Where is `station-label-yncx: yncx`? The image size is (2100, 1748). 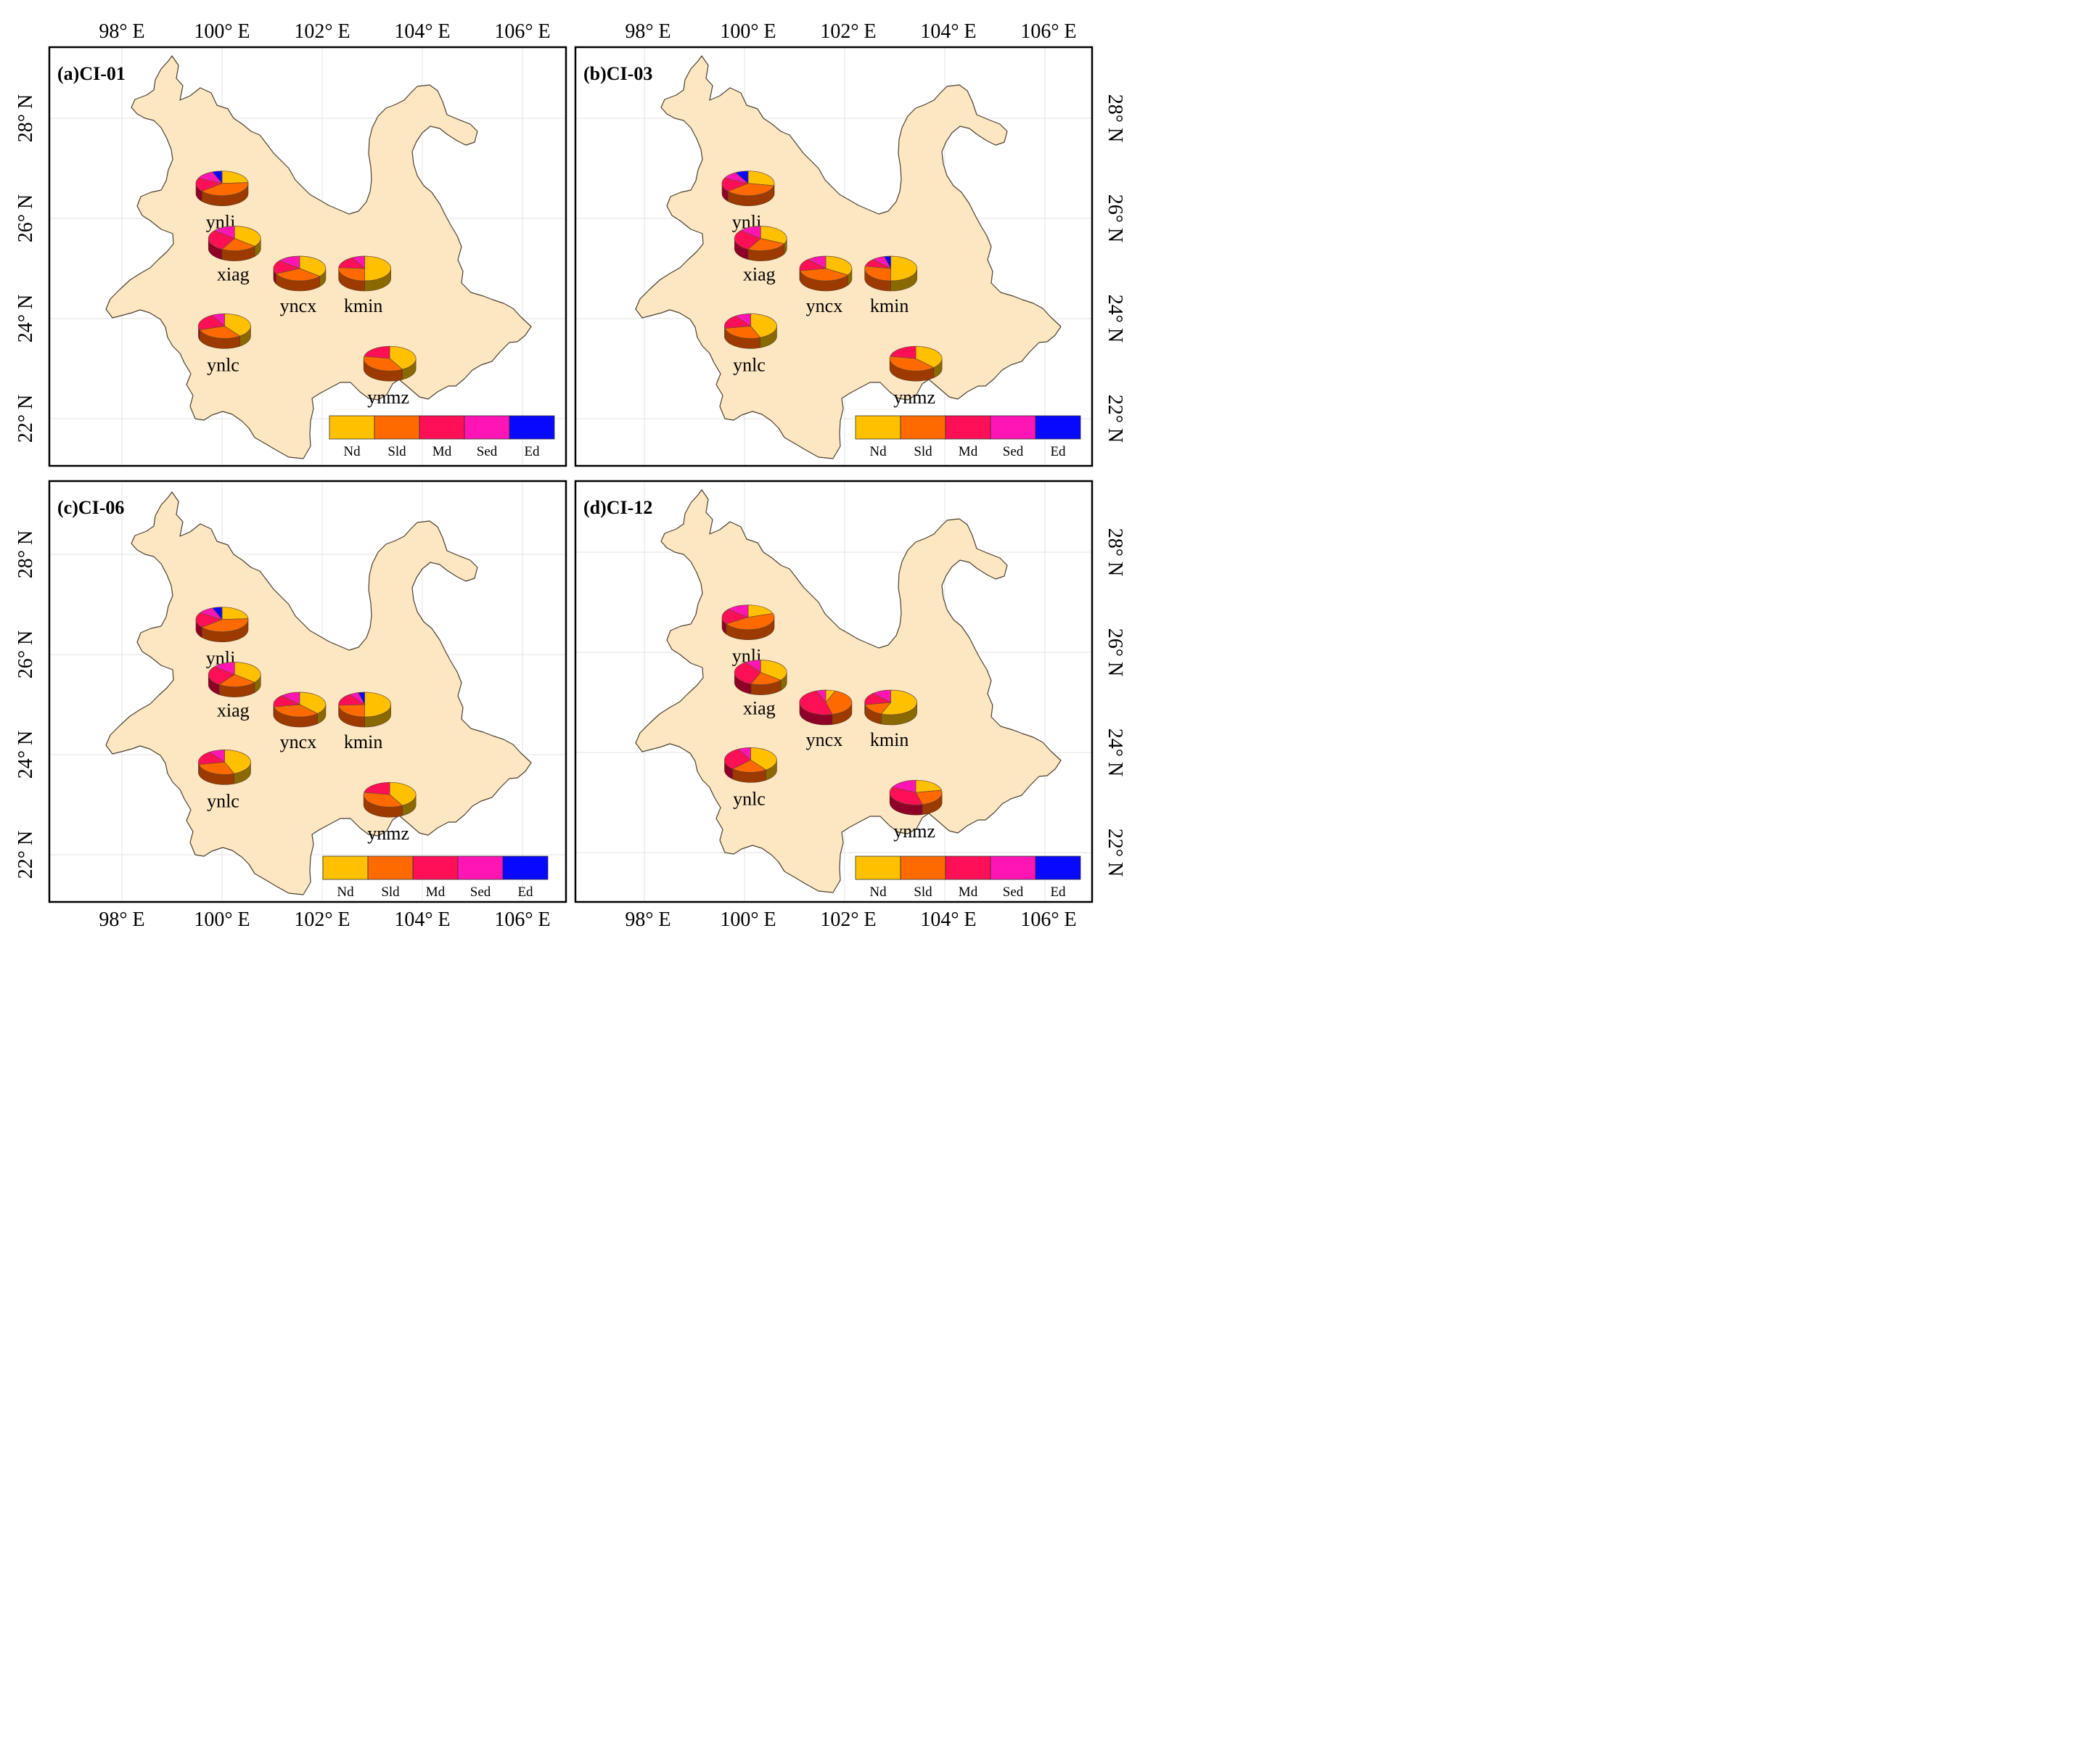 station-label-yncx: yncx is located at coordinates (298, 741).